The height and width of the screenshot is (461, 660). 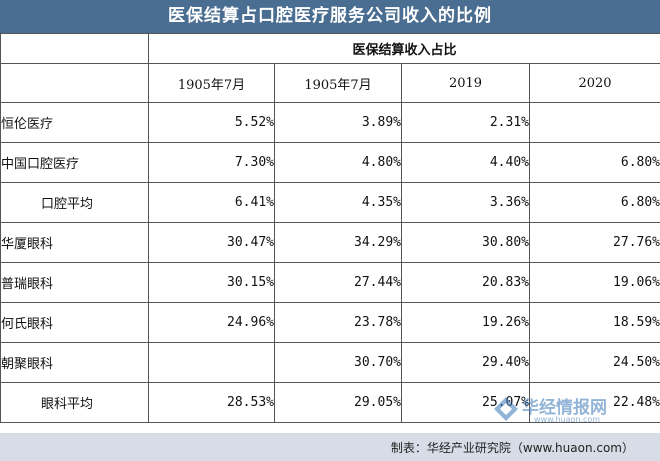 I want to click on table-cell: 30.70%, so click(x=338, y=362).